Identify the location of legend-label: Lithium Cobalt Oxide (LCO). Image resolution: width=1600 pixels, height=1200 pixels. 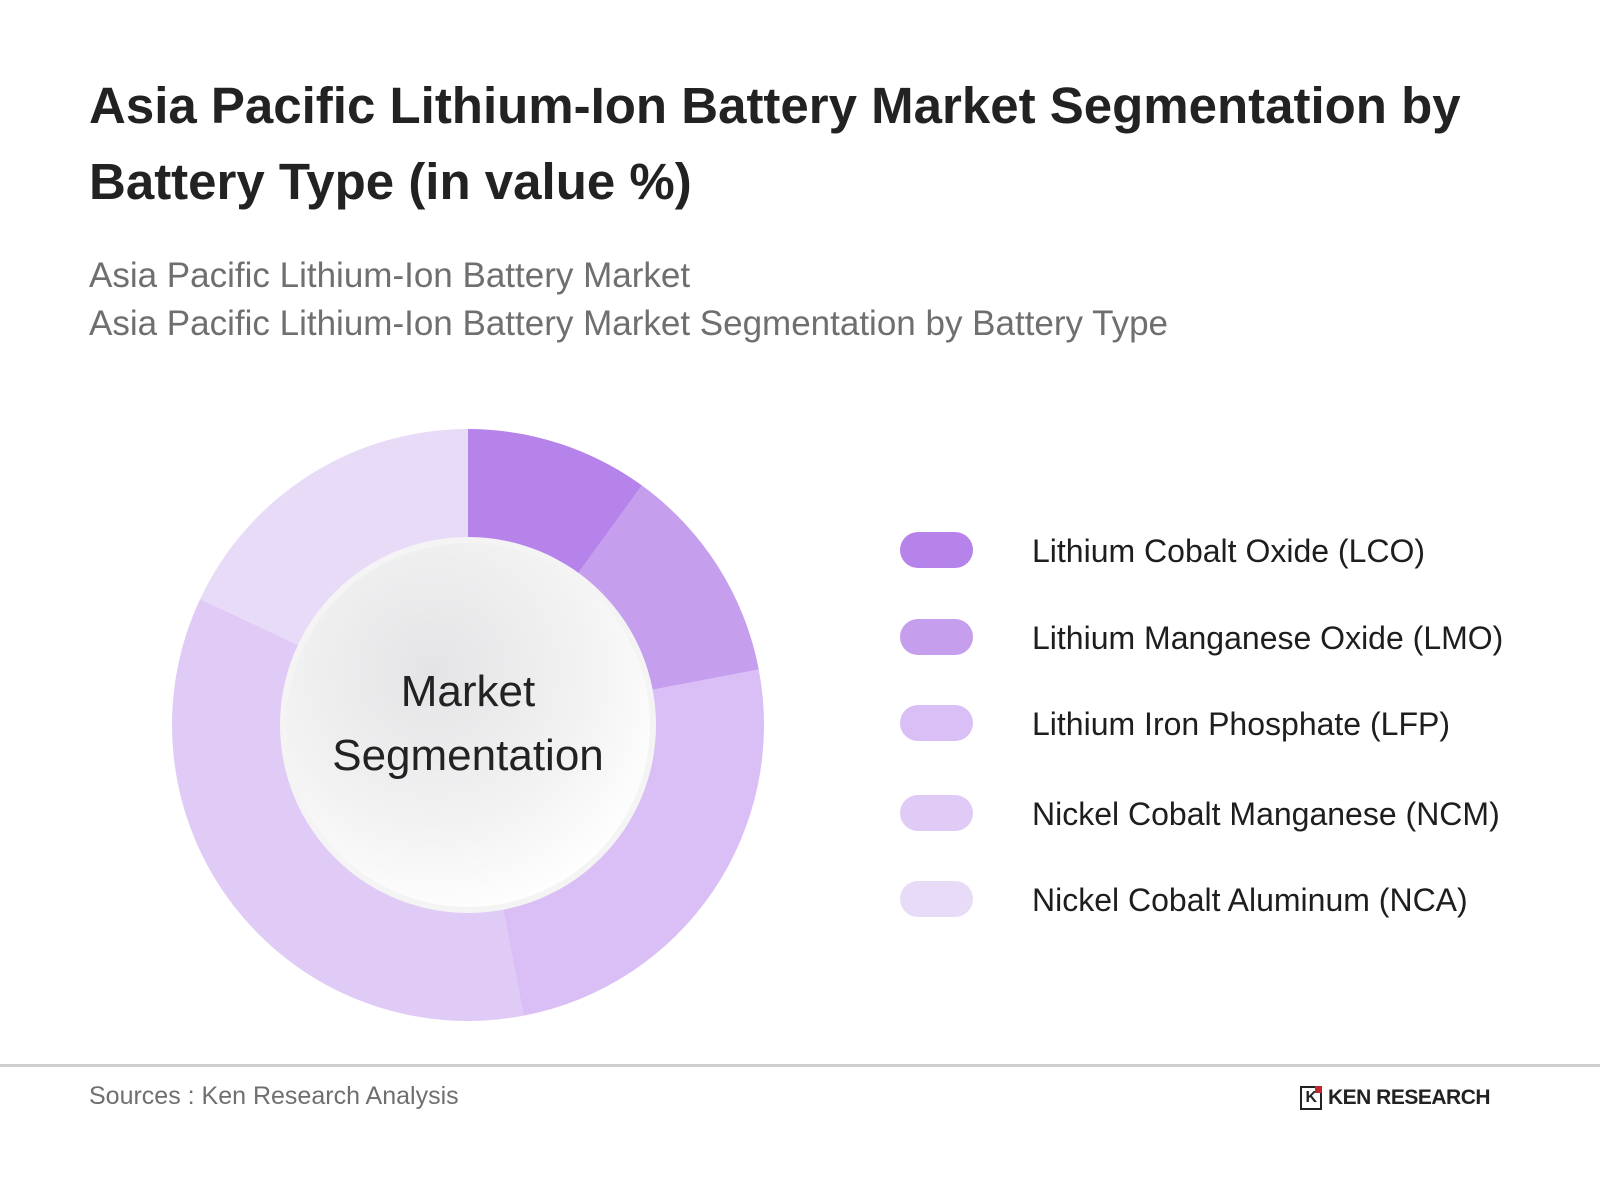
(1229, 551).